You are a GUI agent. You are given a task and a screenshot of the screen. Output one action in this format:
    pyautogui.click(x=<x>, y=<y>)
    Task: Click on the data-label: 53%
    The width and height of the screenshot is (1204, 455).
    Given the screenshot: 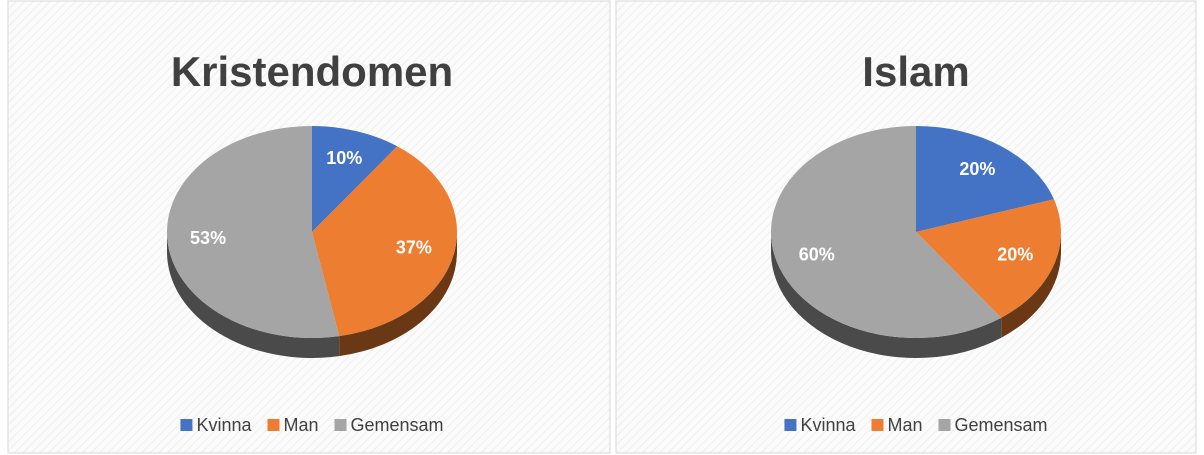 What is the action you would take?
    pyautogui.click(x=208, y=238)
    